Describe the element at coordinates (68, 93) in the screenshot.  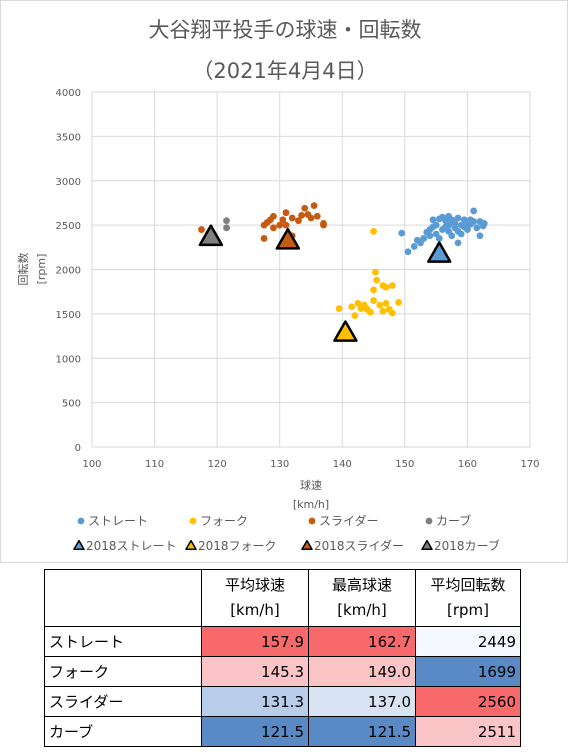
I see `y-tick-label: 4000` at that location.